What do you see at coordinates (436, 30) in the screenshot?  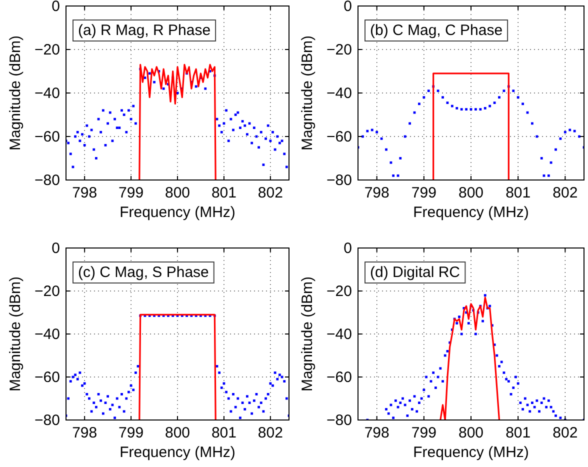 I see `text: (b) C Mag, C Phase` at bounding box center [436, 30].